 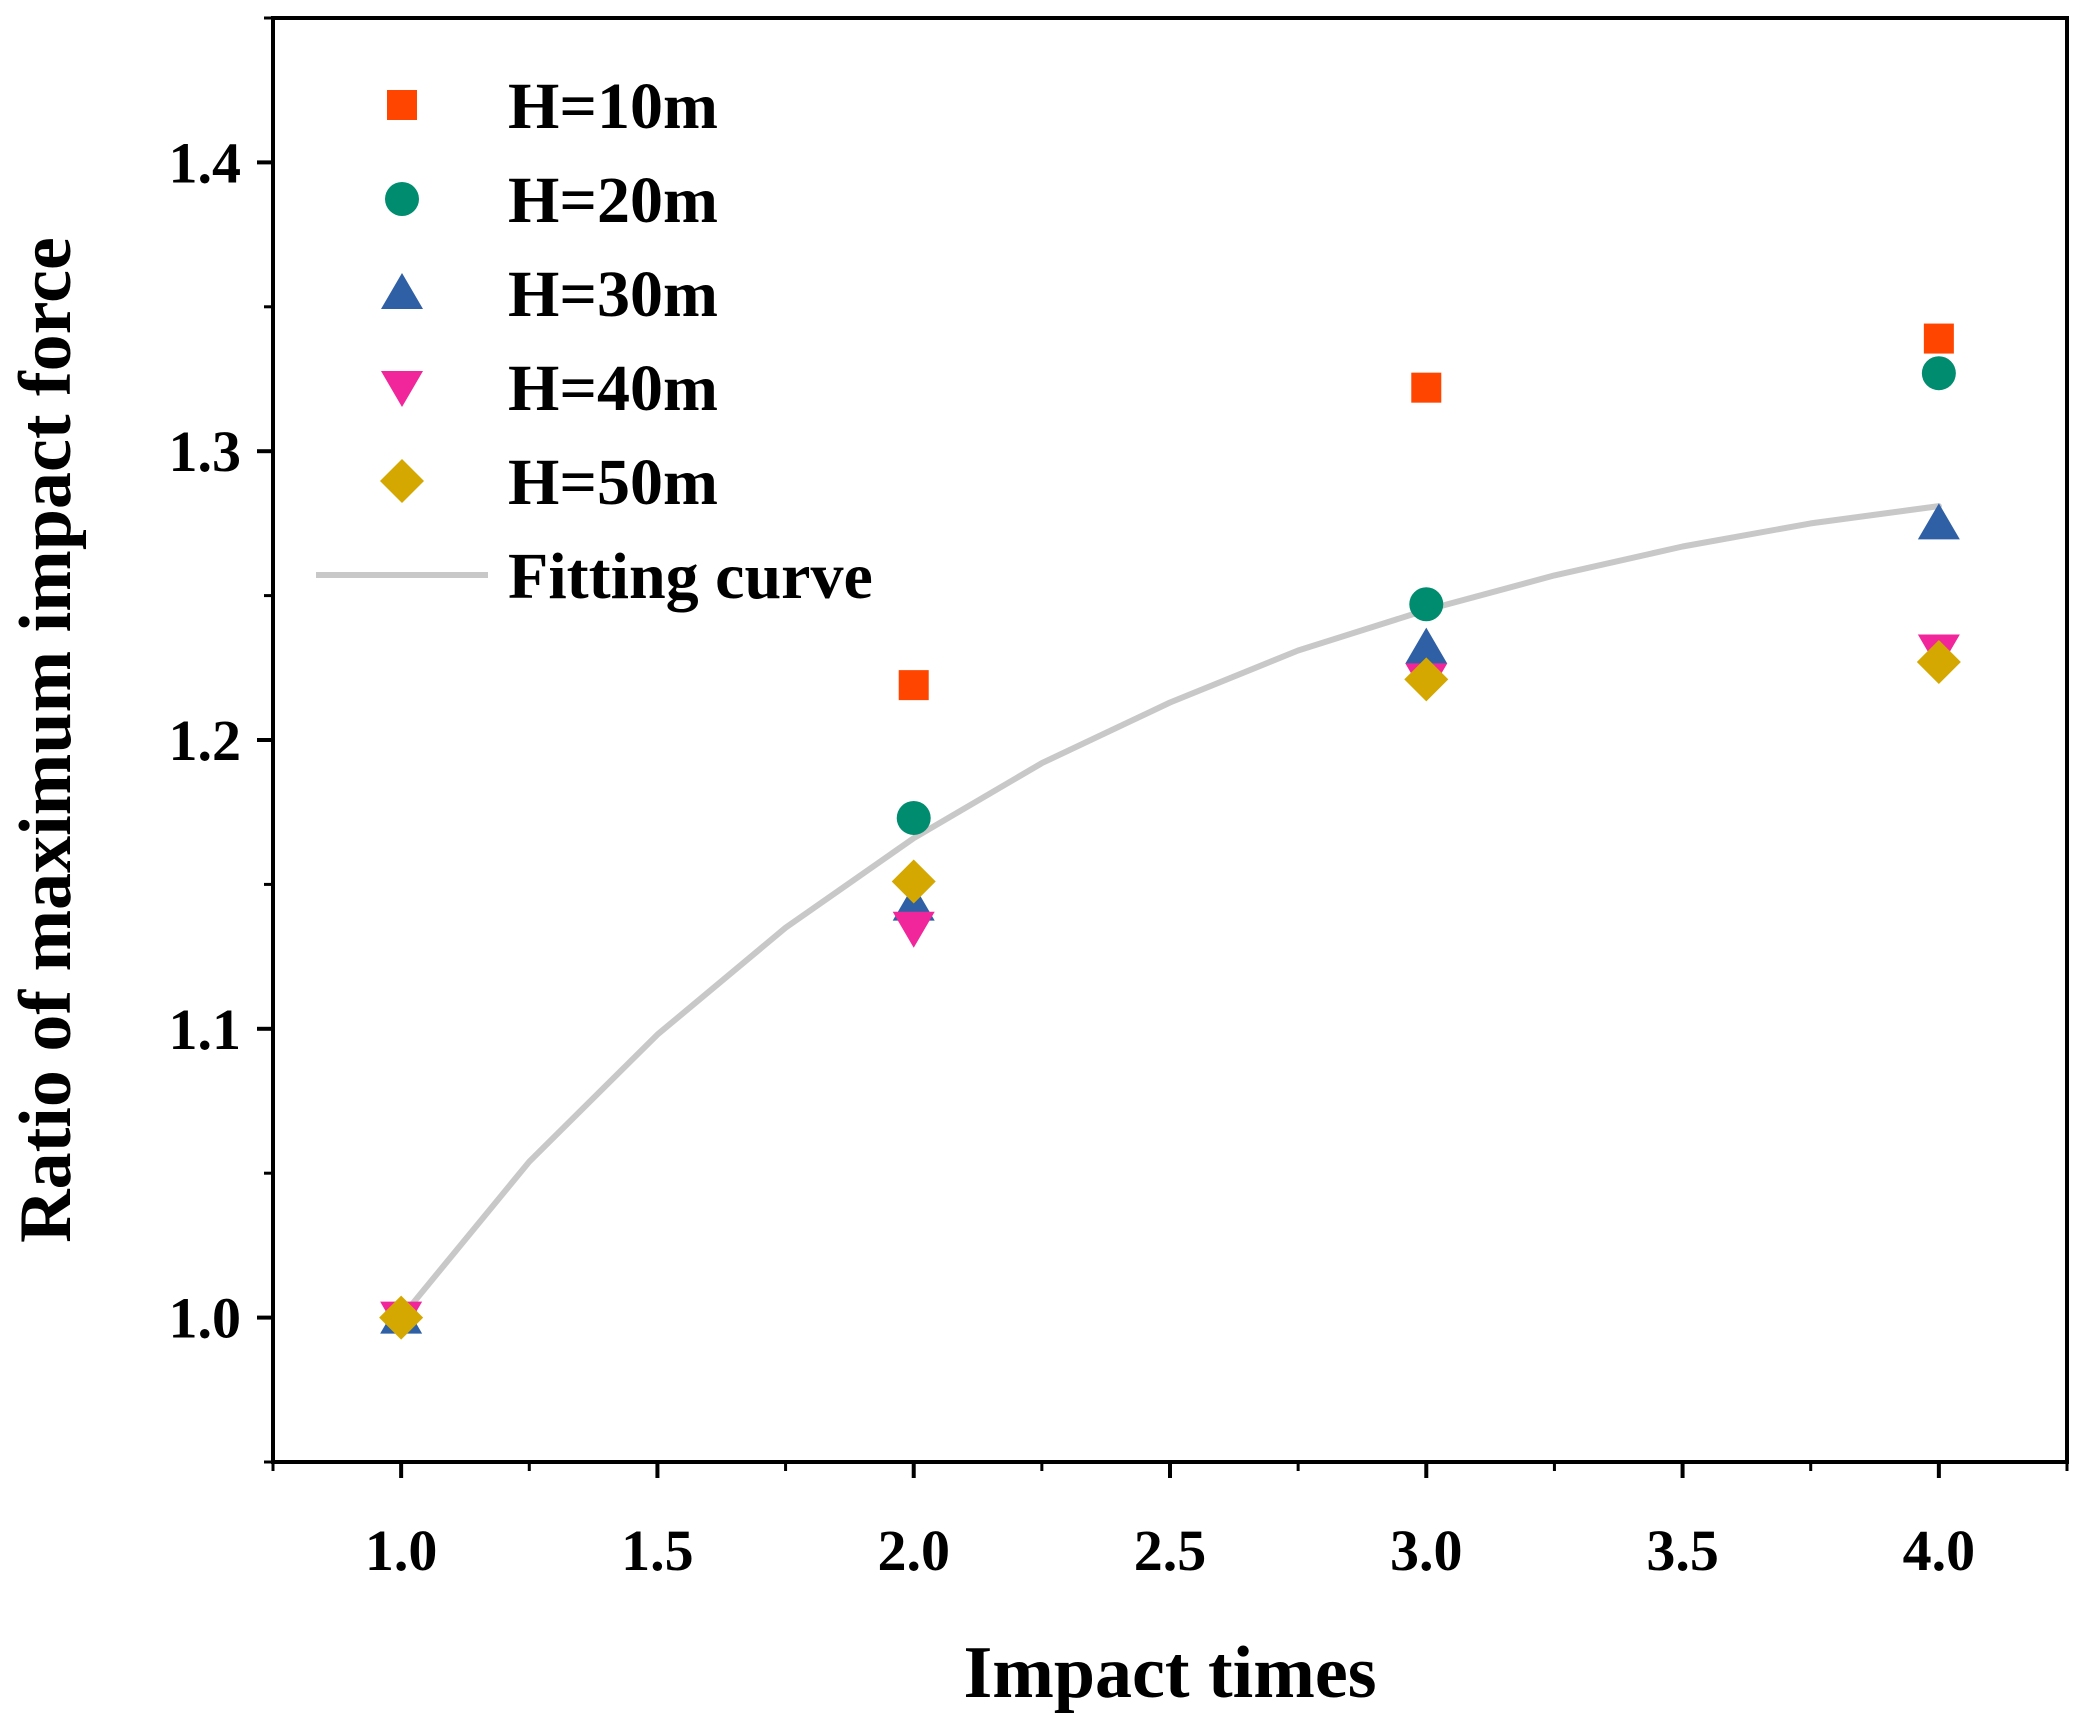 What do you see at coordinates (1170, 1550) in the screenshot?
I see `x-tick-label: 2.5` at bounding box center [1170, 1550].